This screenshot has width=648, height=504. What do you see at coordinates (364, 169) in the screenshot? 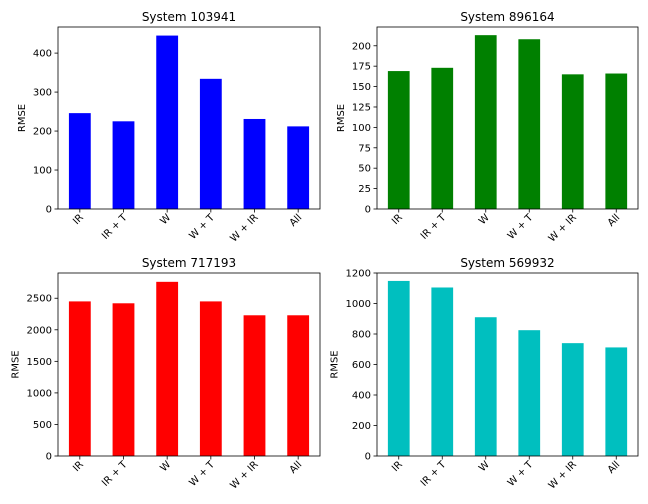
I see `y-tick-label: 50` at bounding box center [364, 169].